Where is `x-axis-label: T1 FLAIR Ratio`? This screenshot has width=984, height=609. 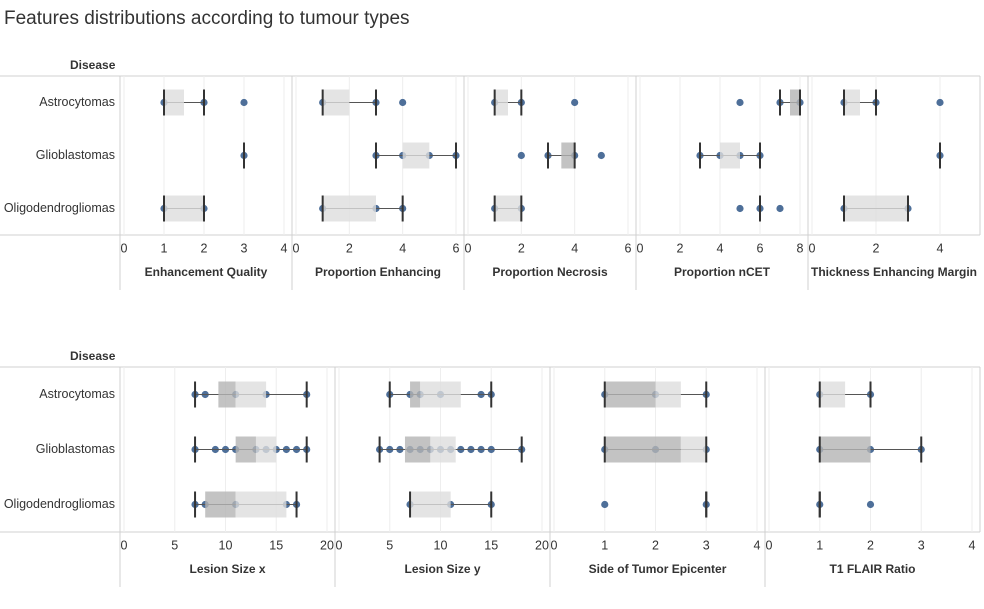 x-axis-label: T1 FLAIR Ratio is located at coordinates (873, 569).